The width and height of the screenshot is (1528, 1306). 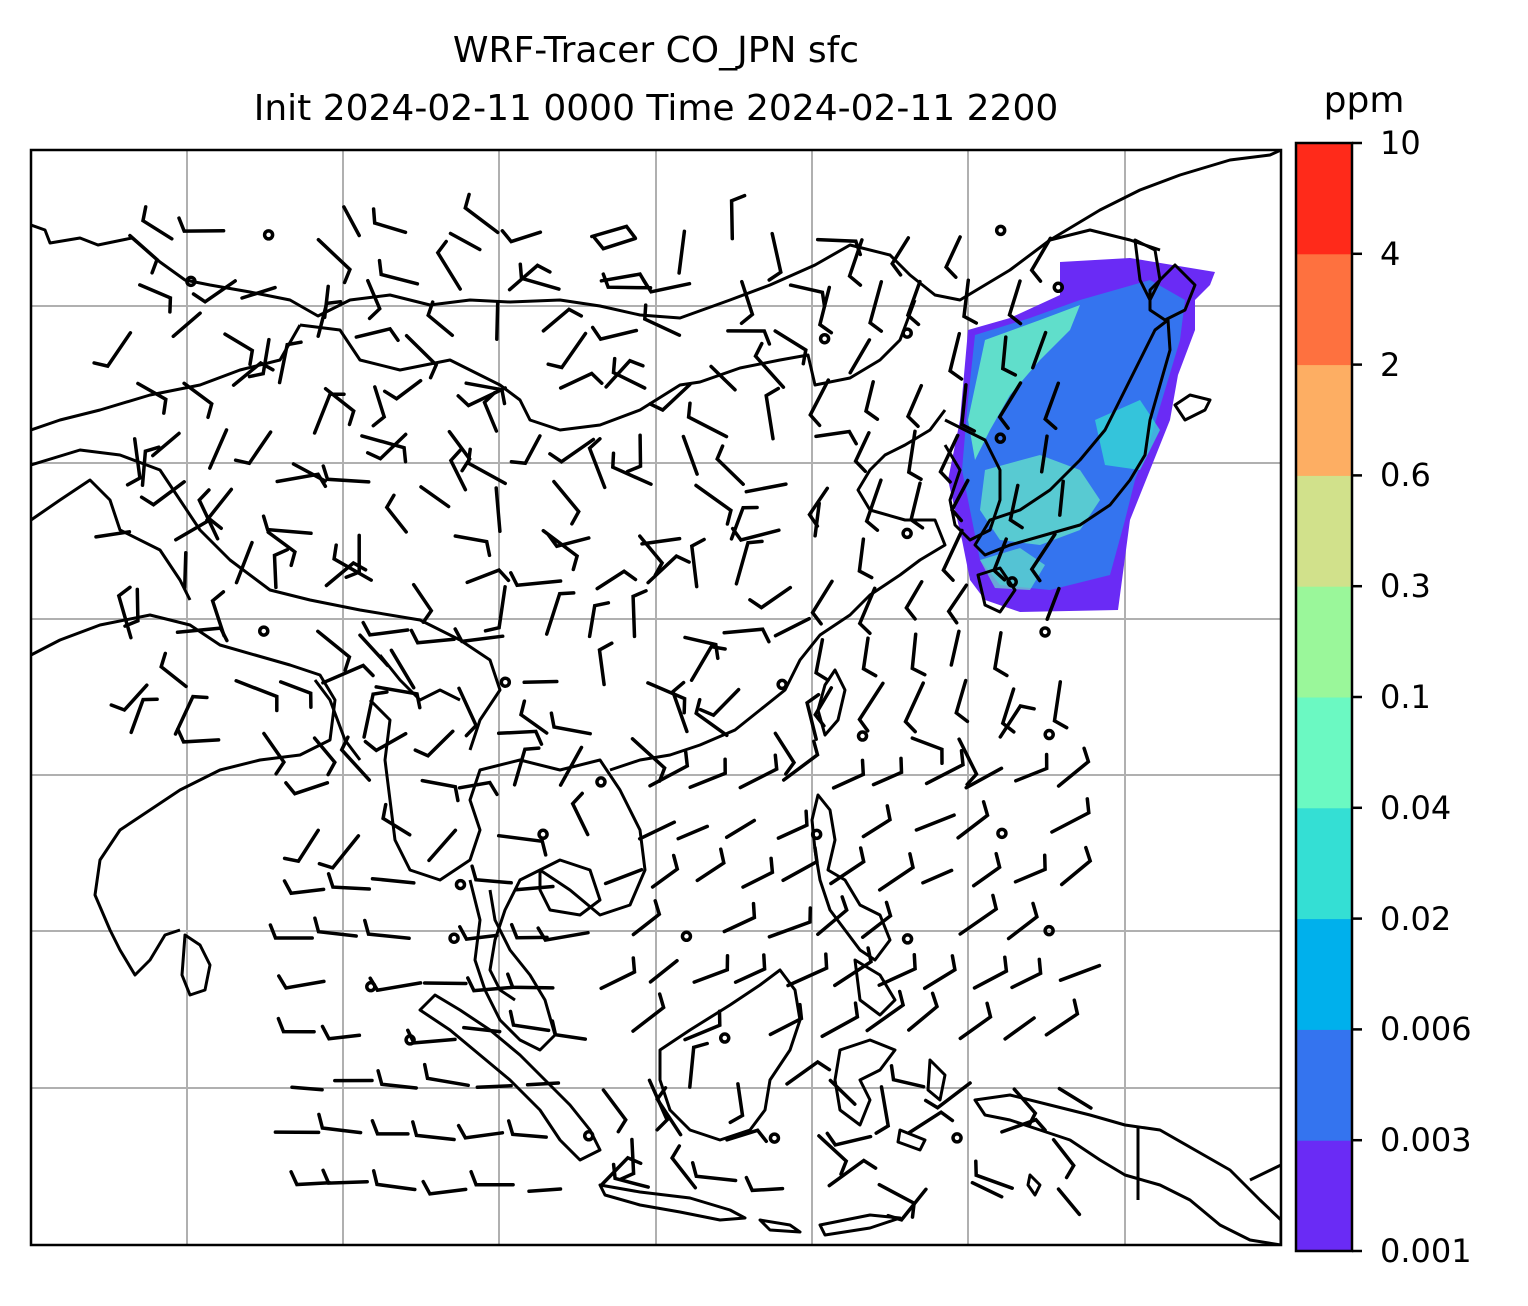 I want to click on colorbar-tick-label: 4, so click(x=1390, y=253).